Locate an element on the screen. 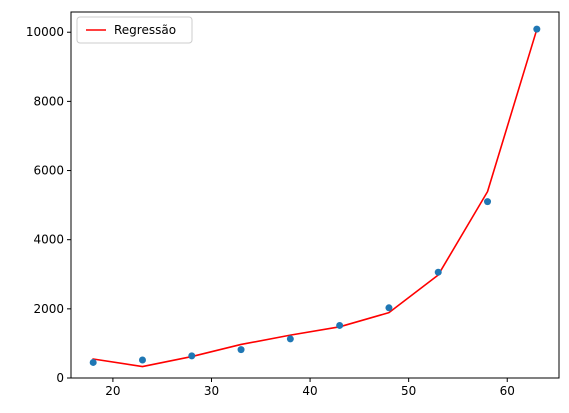 The image size is (569, 413). y-tick-label: 4000 is located at coordinates (48, 240).